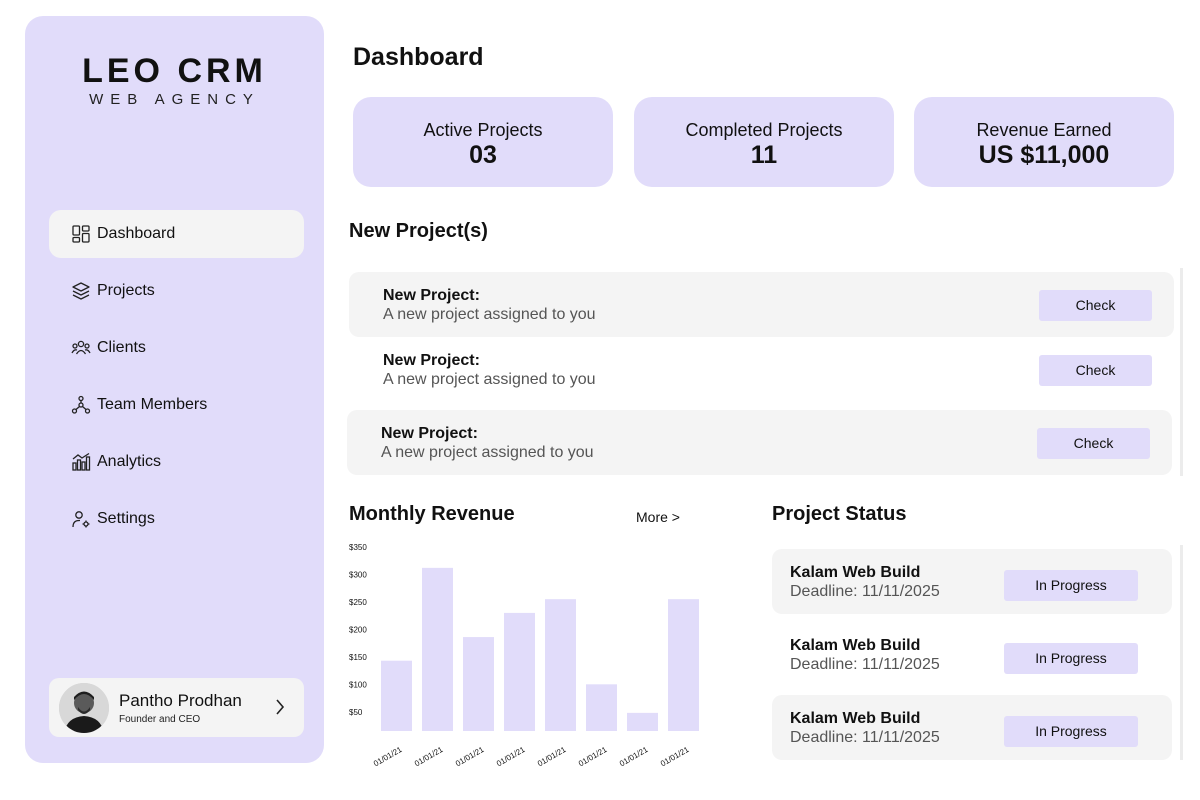 The height and width of the screenshot is (800, 1200). I want to click on sidebar-item-settings: Settings, so click(176, 519).